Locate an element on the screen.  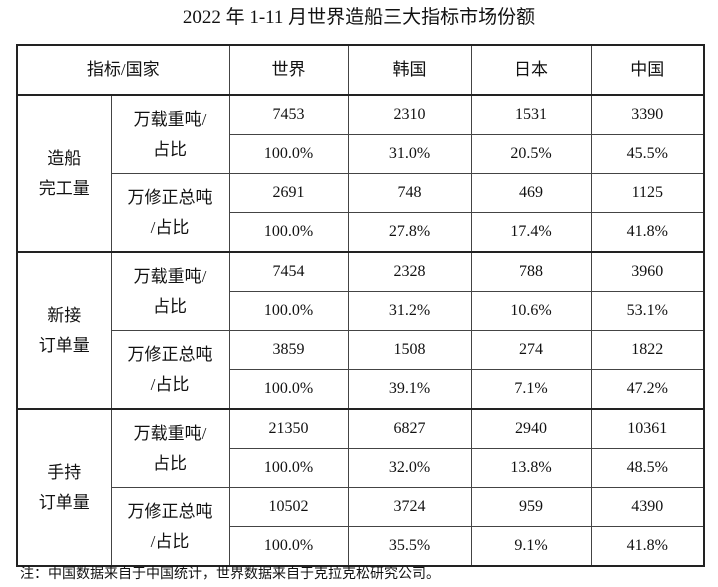
data-row: 万修正总吨 /占比 10502 3724 959 4390 is located at coordinates (361, 527).